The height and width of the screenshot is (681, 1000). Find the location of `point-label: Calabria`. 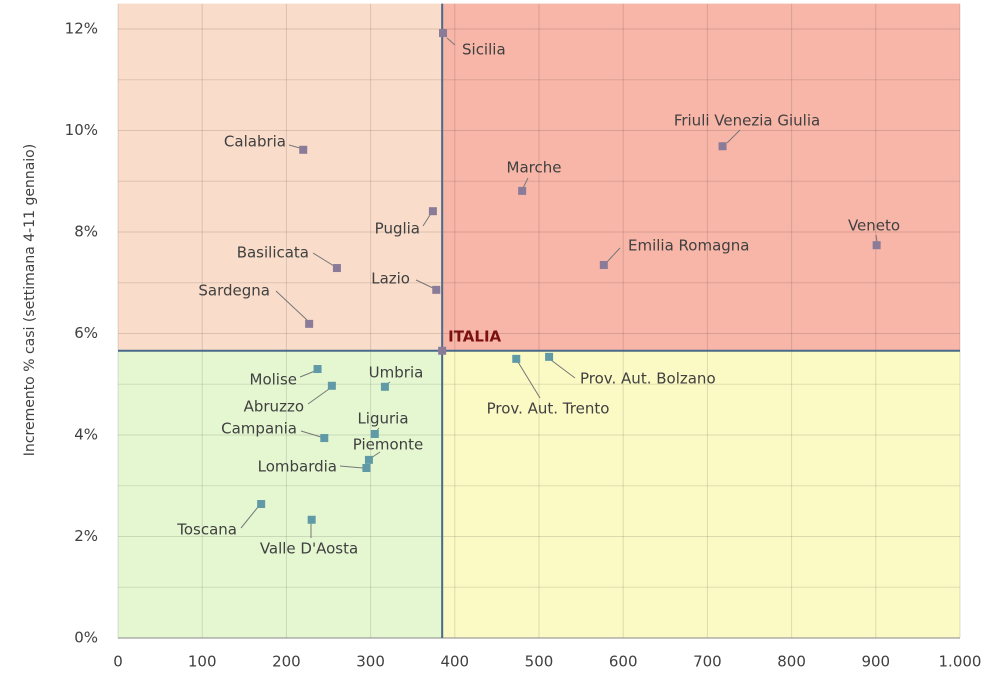

point-label: Calabria is located at coordinates (255, 142).